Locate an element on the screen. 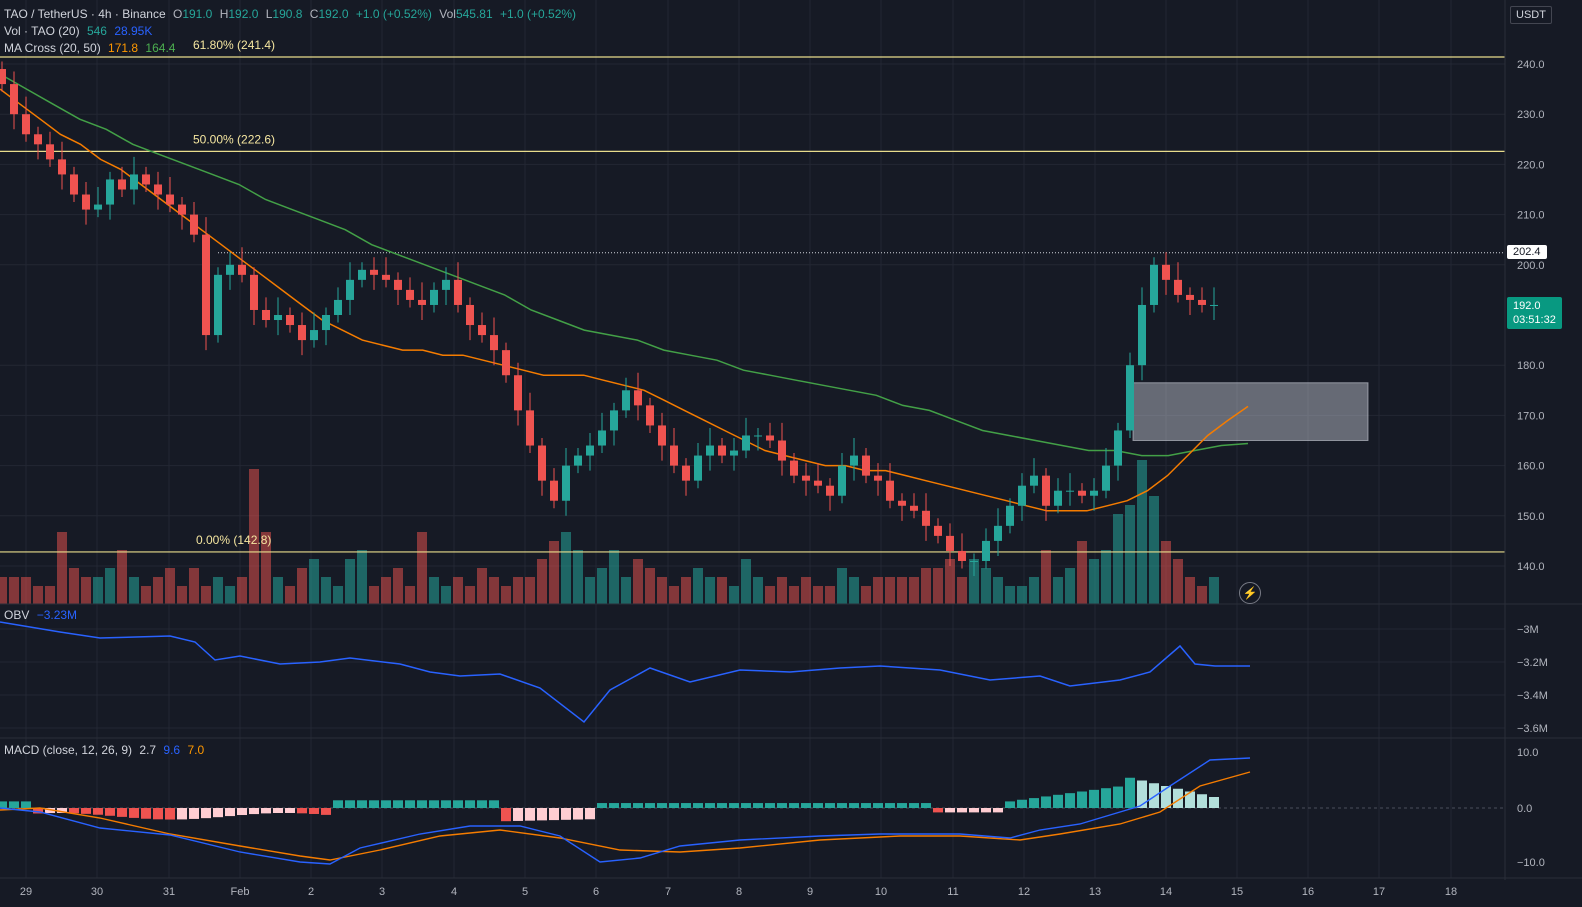 Image resolution: width=1582 pixels, height=907 pixels. time-tick-label: Feb is located at coordinates (240, 892).